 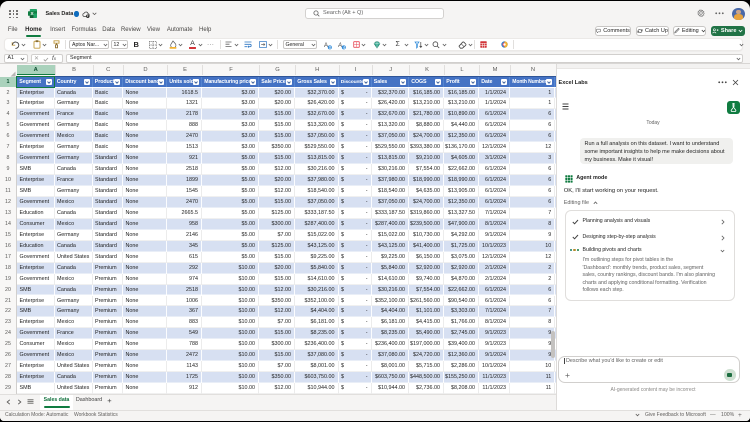 I want to click on svg-text: 0, so click(x=329, y=47).